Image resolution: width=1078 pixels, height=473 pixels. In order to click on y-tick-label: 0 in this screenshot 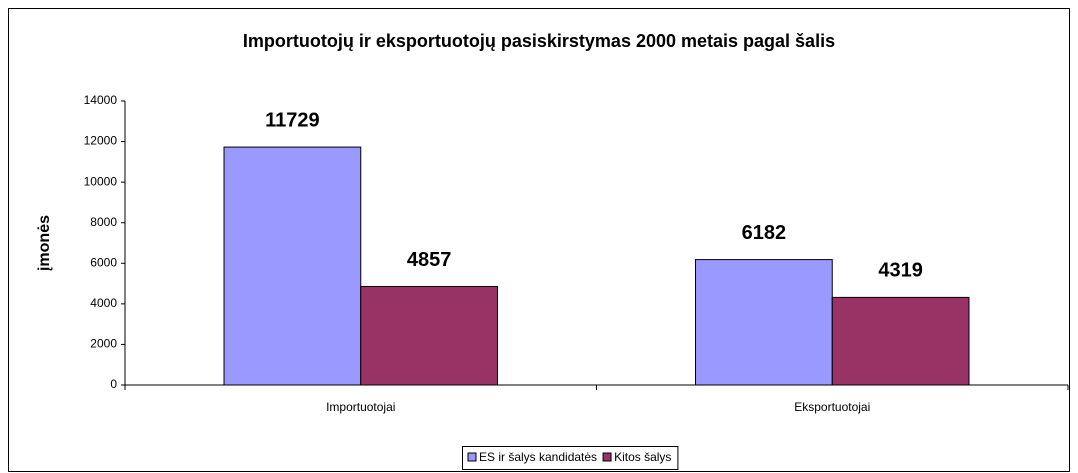, I will do `click(113, 384)`.